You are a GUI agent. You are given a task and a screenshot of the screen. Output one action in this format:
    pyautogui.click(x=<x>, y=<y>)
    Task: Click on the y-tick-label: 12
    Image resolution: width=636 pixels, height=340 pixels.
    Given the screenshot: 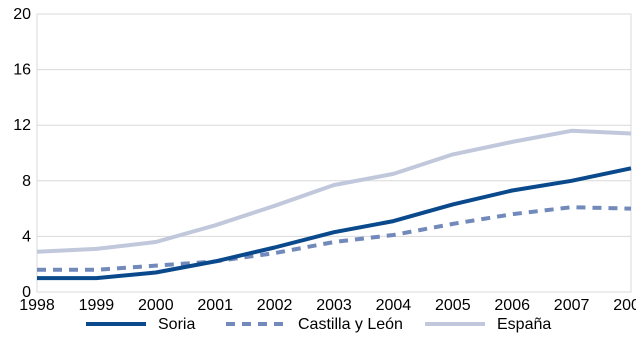 What is the action you would take?
    pyautogui.click(x=22, y=125)
    